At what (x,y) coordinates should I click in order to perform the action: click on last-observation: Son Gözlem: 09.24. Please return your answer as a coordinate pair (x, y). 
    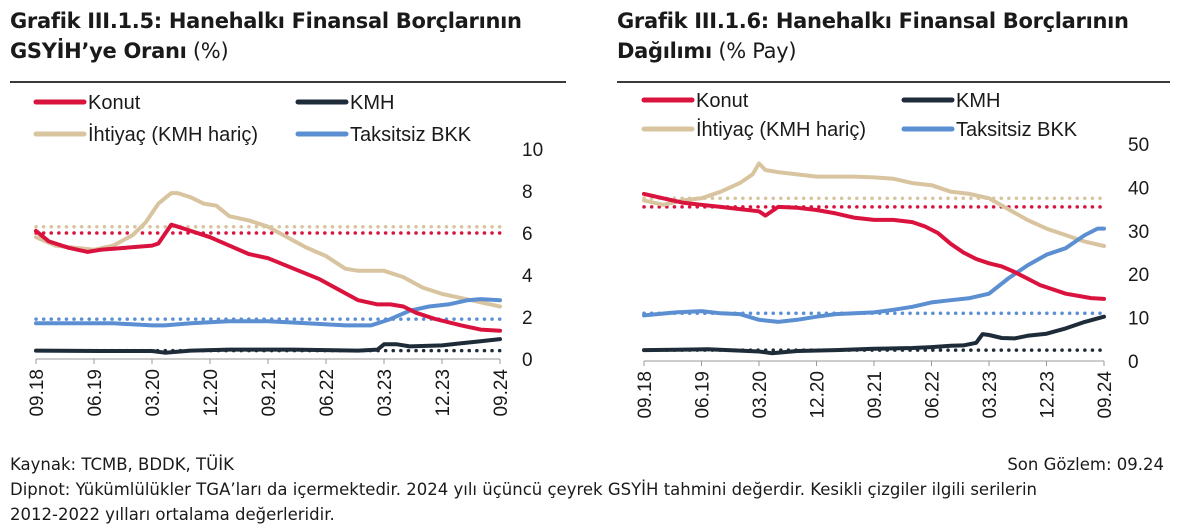
    Looking at the image, I should click on (1085, 464).